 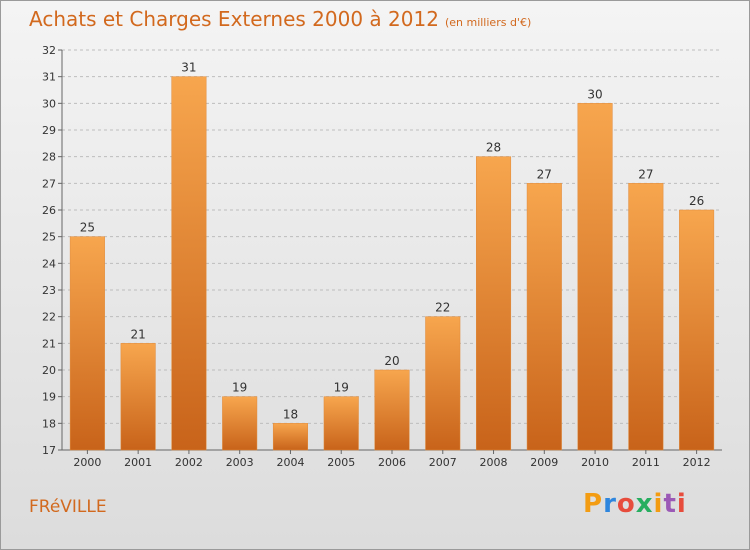 I want to click on y-tick-label: 31, so click(x=49, y=77).